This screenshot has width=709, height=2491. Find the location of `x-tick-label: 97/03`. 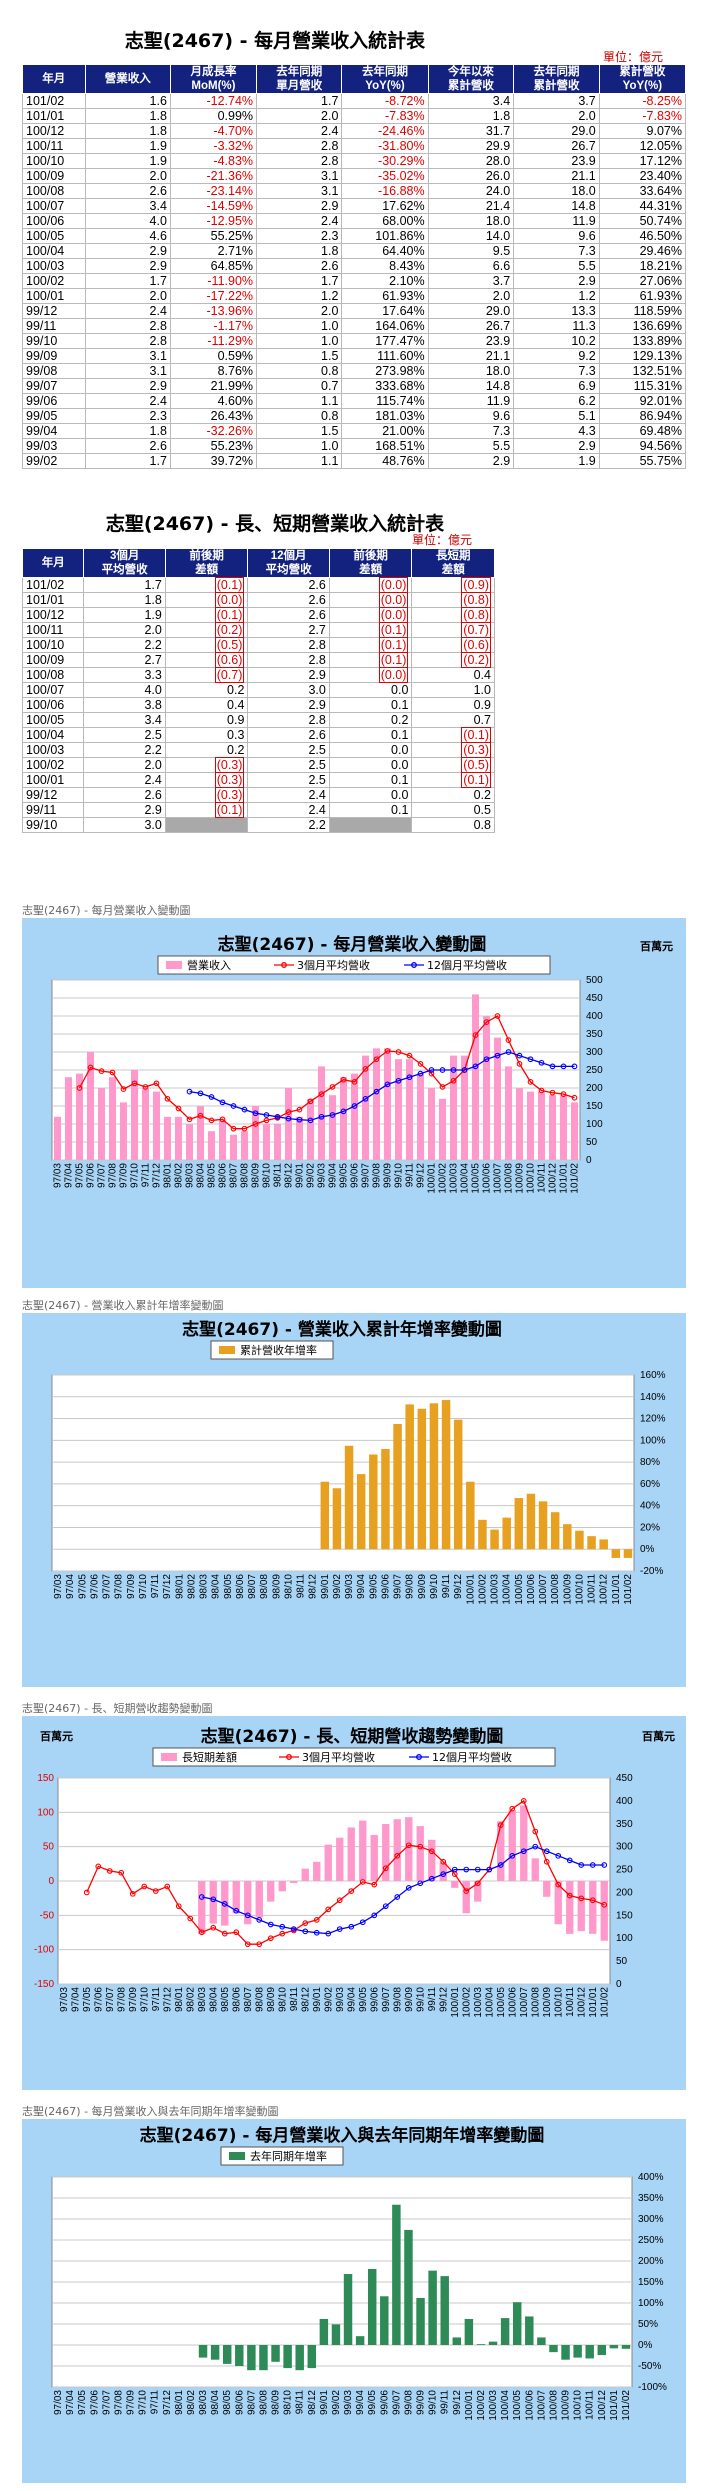

x-tick-label: 97/03 is located at coordinates (58, 1586).